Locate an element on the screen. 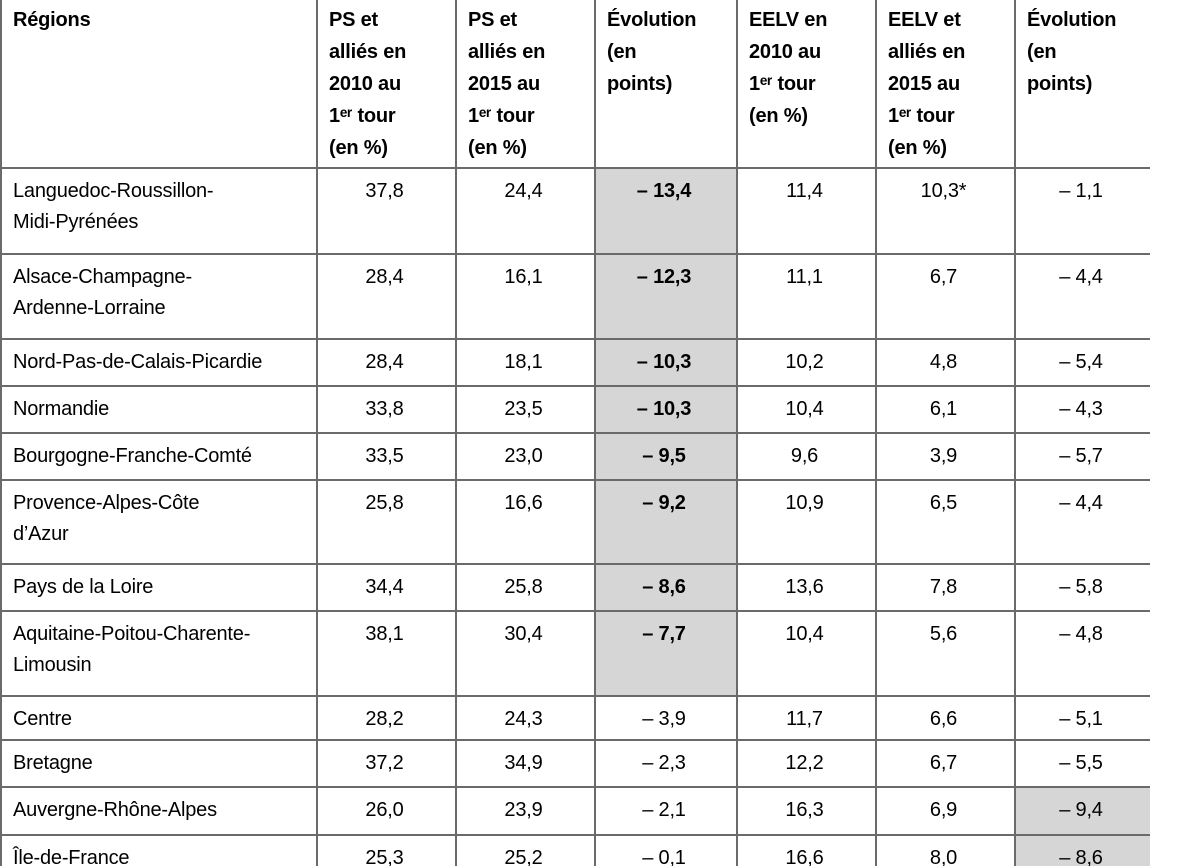 Image resolution: width=1197 pixels, height=866 pixels. ps-2010-cell: 37,8 is located at coordinates (386, 211).